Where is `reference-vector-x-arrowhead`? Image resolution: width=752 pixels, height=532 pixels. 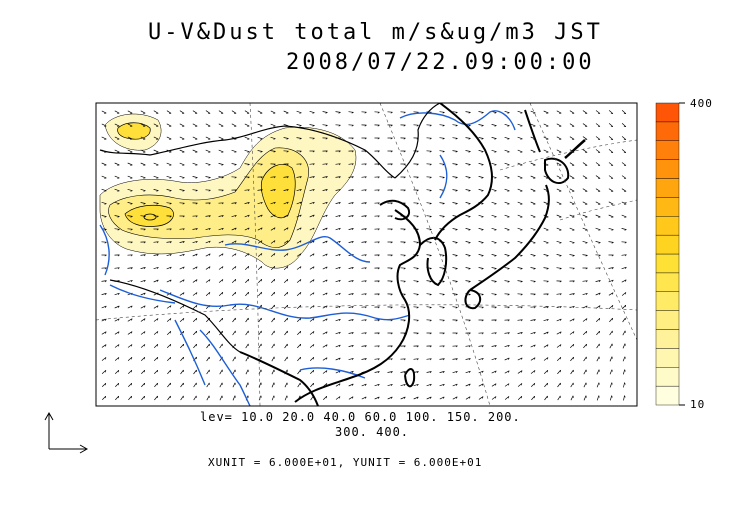 reference-vector-x-arrowhead is located at coordinates (84, 449).